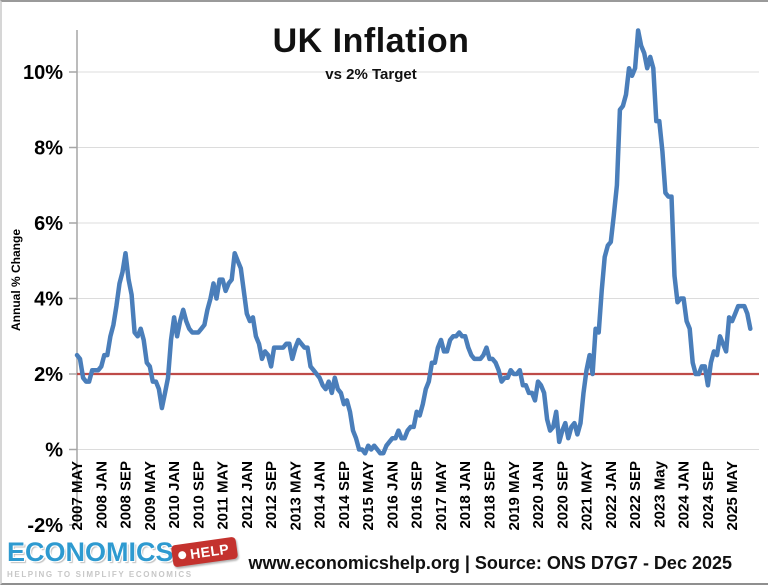 The image size is (768, 585). I want to click on x-tick-label: 2011 MAY, so click(223, 495).